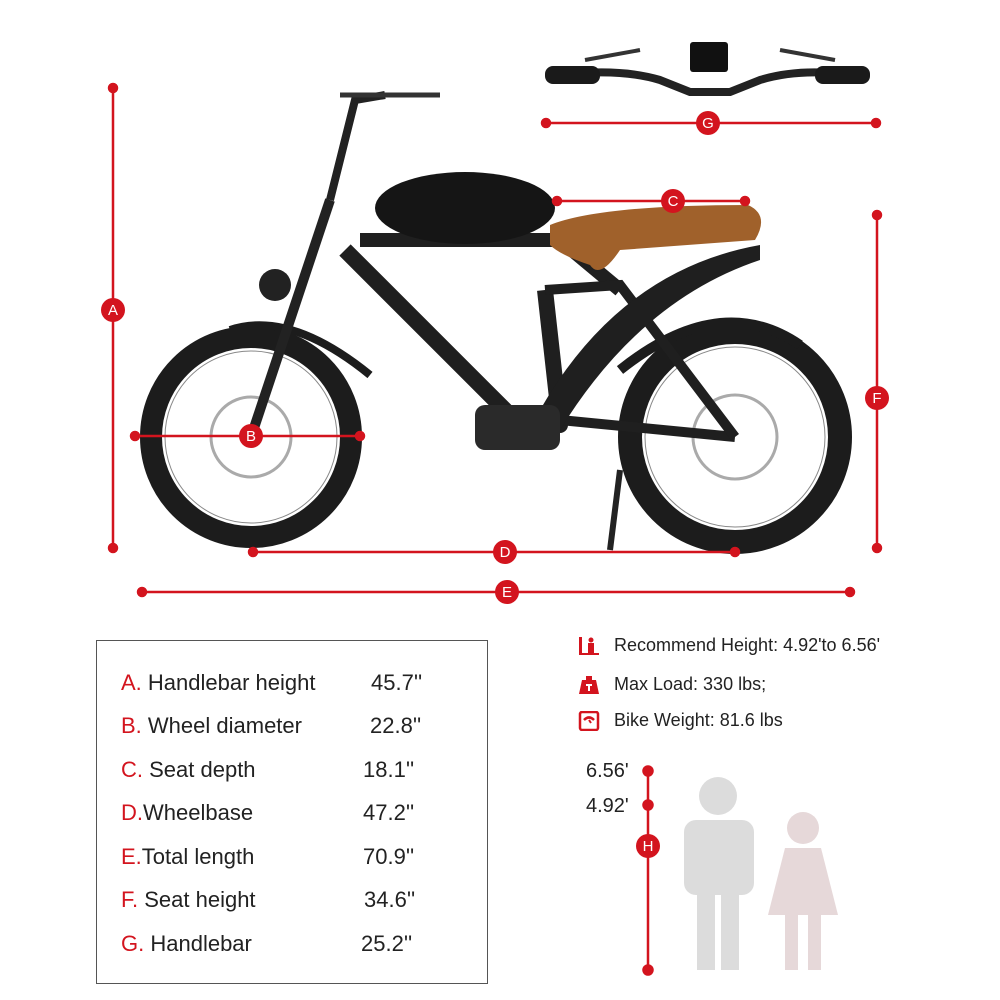 This screenshot has height=1000, width=1000. What do you see at coordinates (589, 685) in the screenshot?
I see `weight-load-icon` at bounding box center [589, 685].